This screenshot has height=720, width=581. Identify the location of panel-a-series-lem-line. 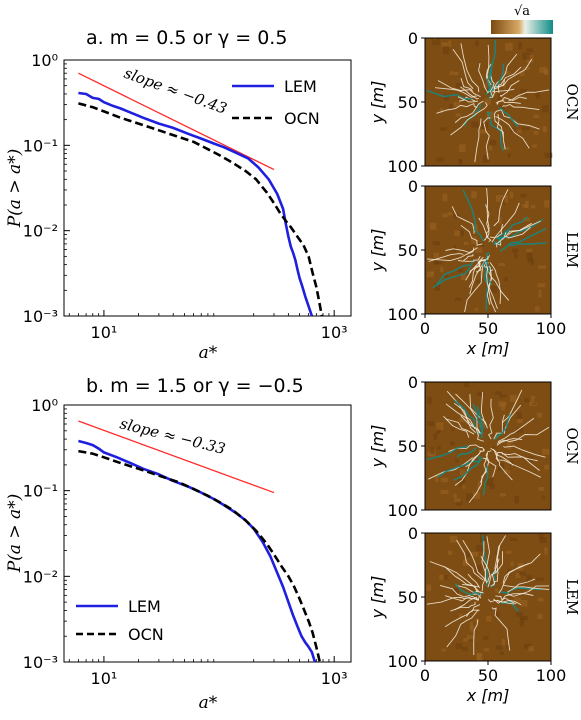
(196, 204).